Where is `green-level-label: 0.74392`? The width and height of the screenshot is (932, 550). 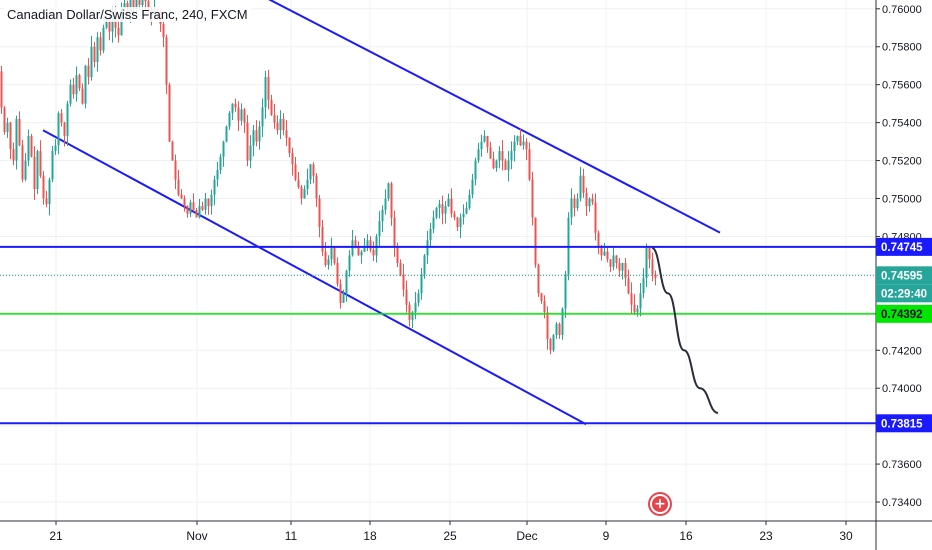 green-level-label: 0.74392 is located at coordinates (902, 315).